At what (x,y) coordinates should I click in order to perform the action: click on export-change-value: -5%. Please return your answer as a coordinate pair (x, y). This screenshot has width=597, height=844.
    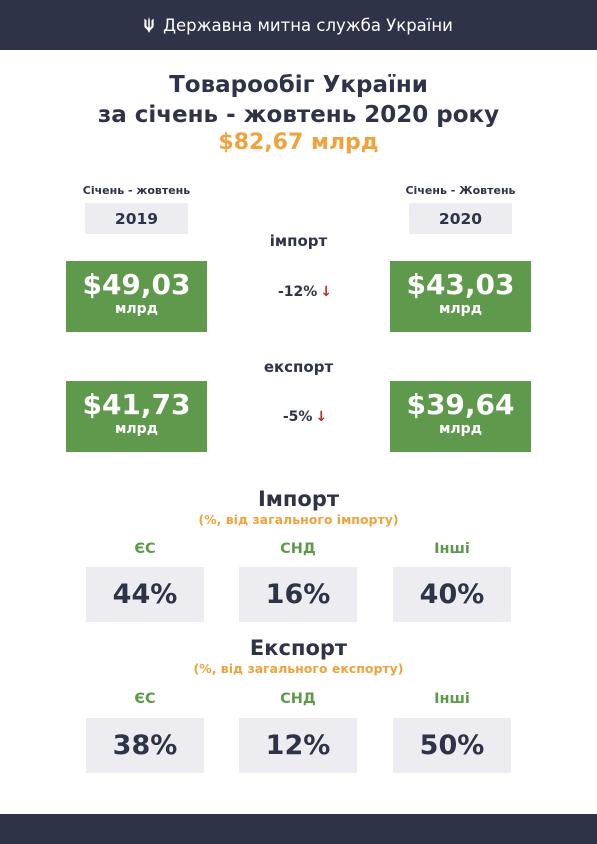
    Looking at the image, I should click on (297, 417).